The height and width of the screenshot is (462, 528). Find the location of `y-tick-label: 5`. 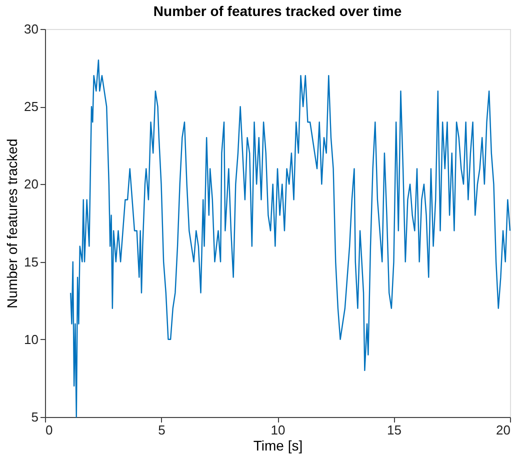

y-tick-label: 5 is located at coordinates (34, 417).